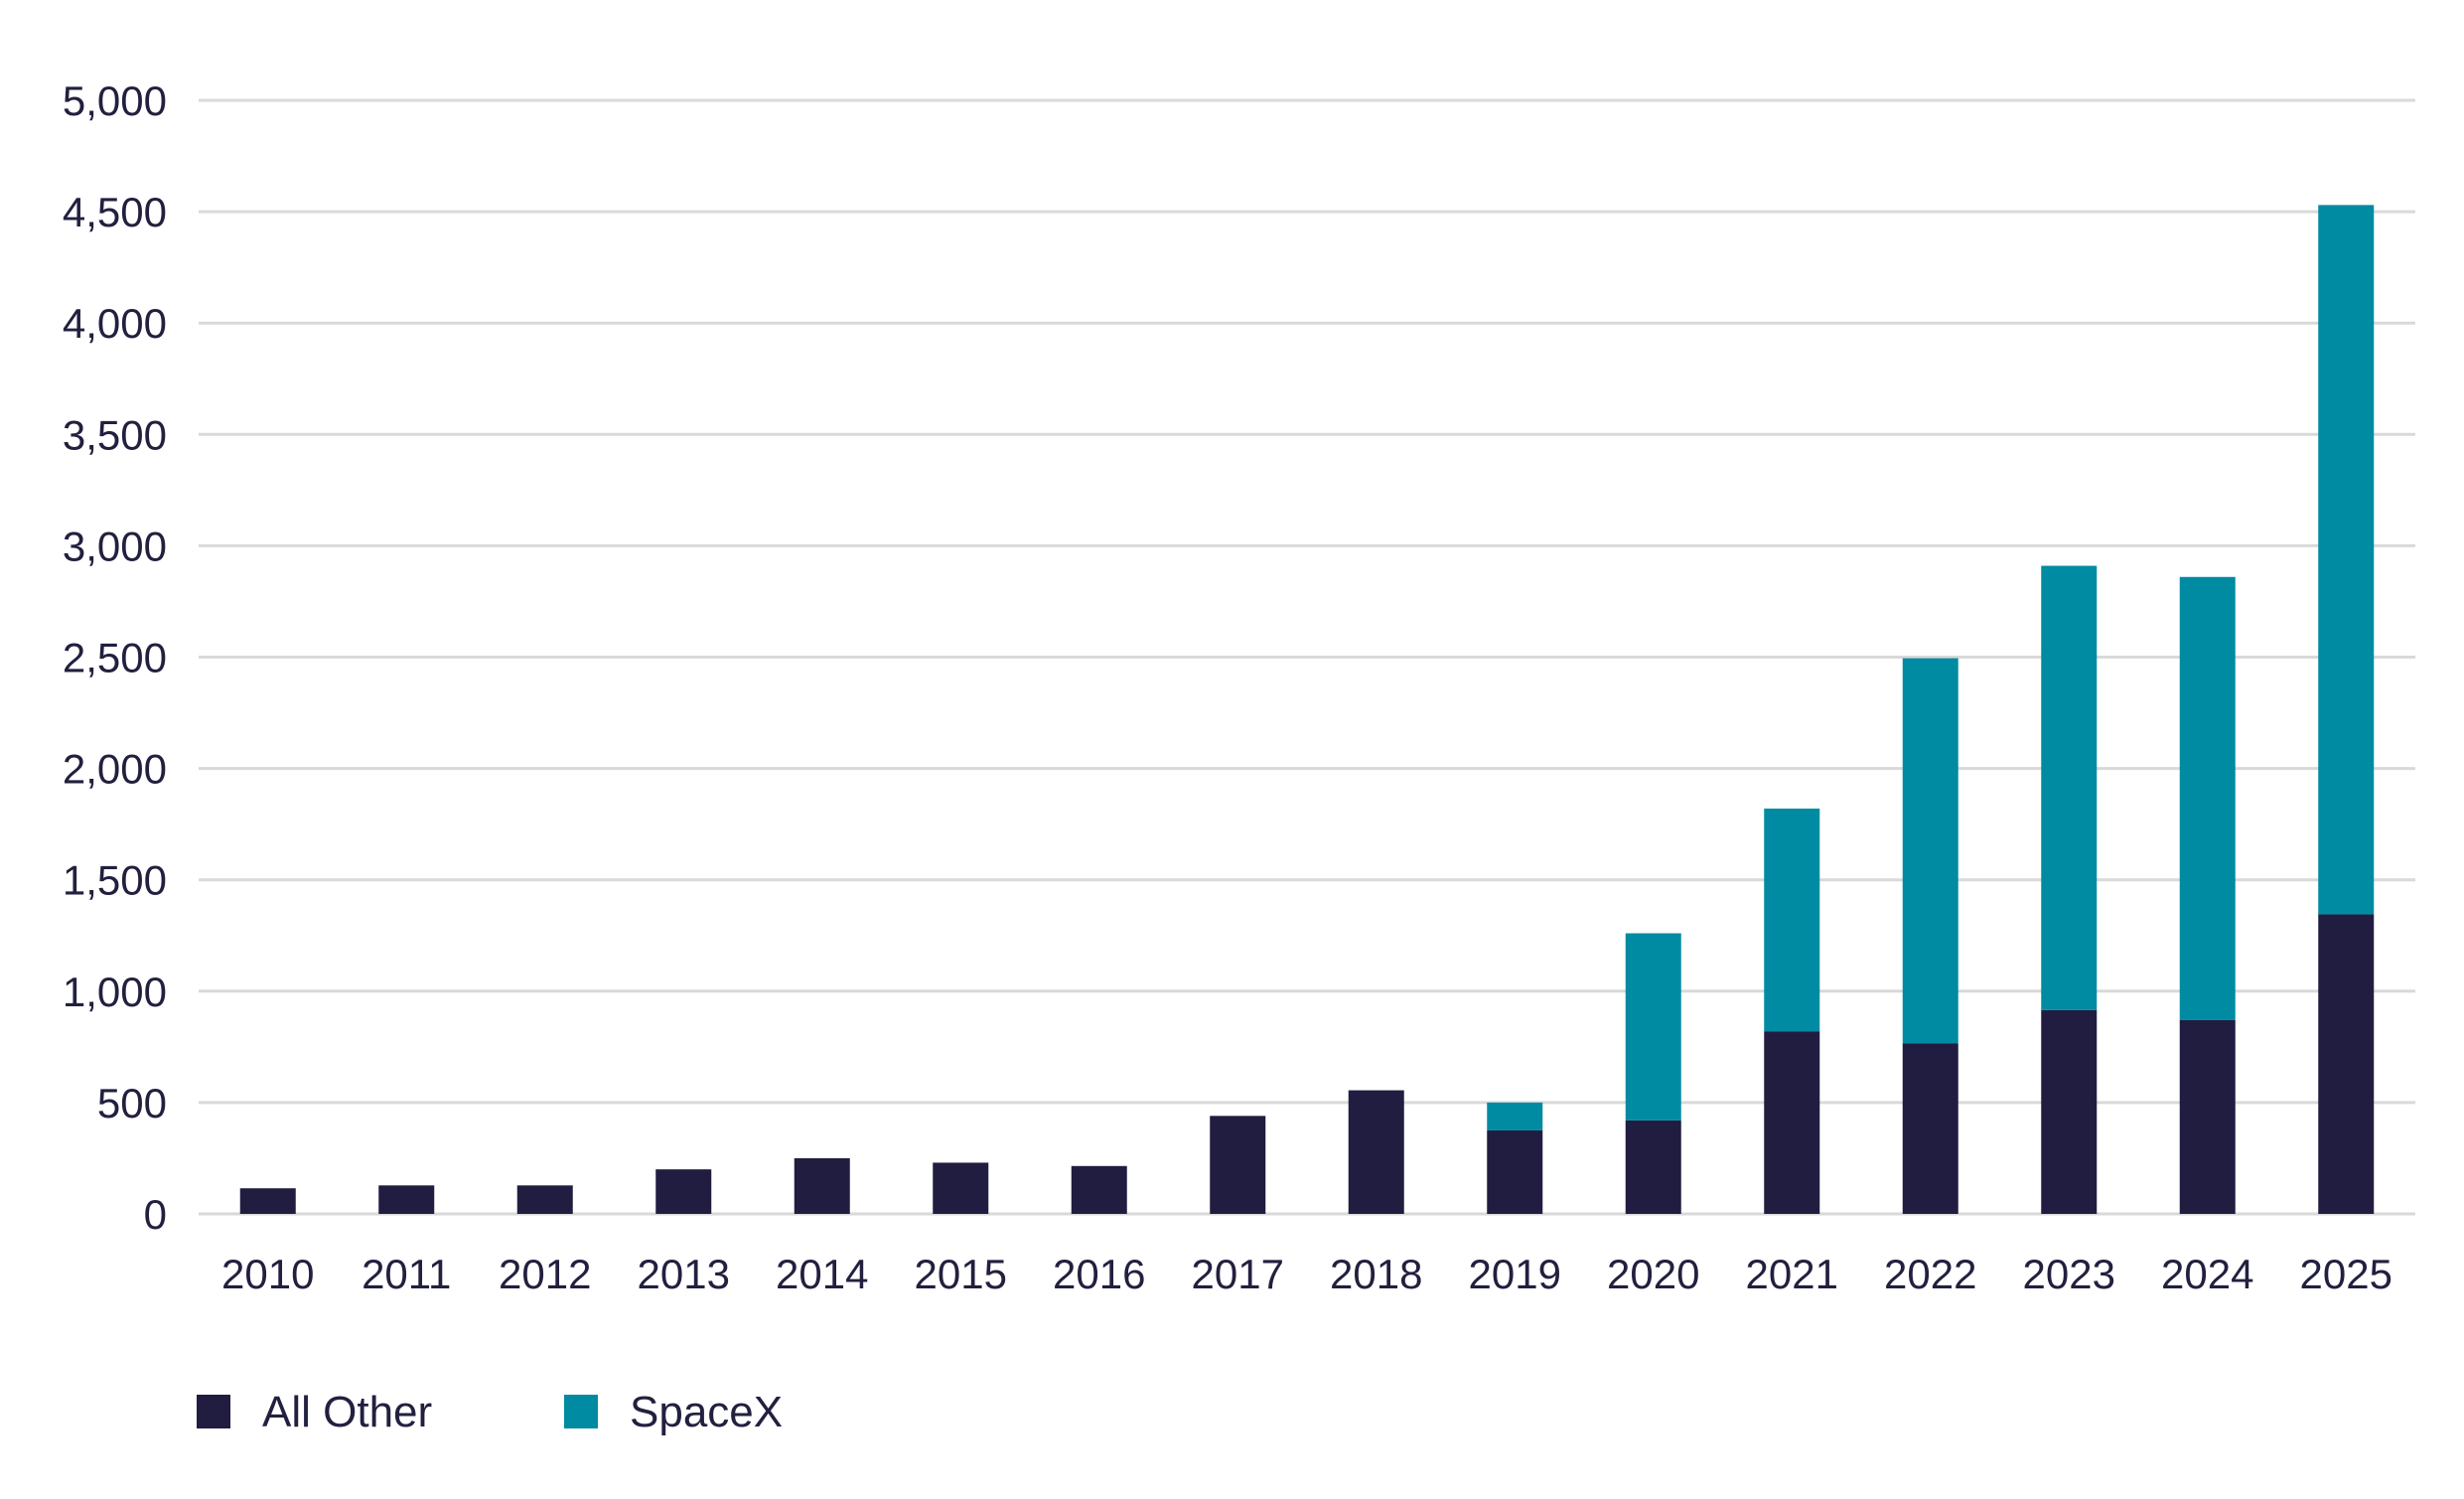  I want to click on legend-label: All Other, so click(347, 1412).